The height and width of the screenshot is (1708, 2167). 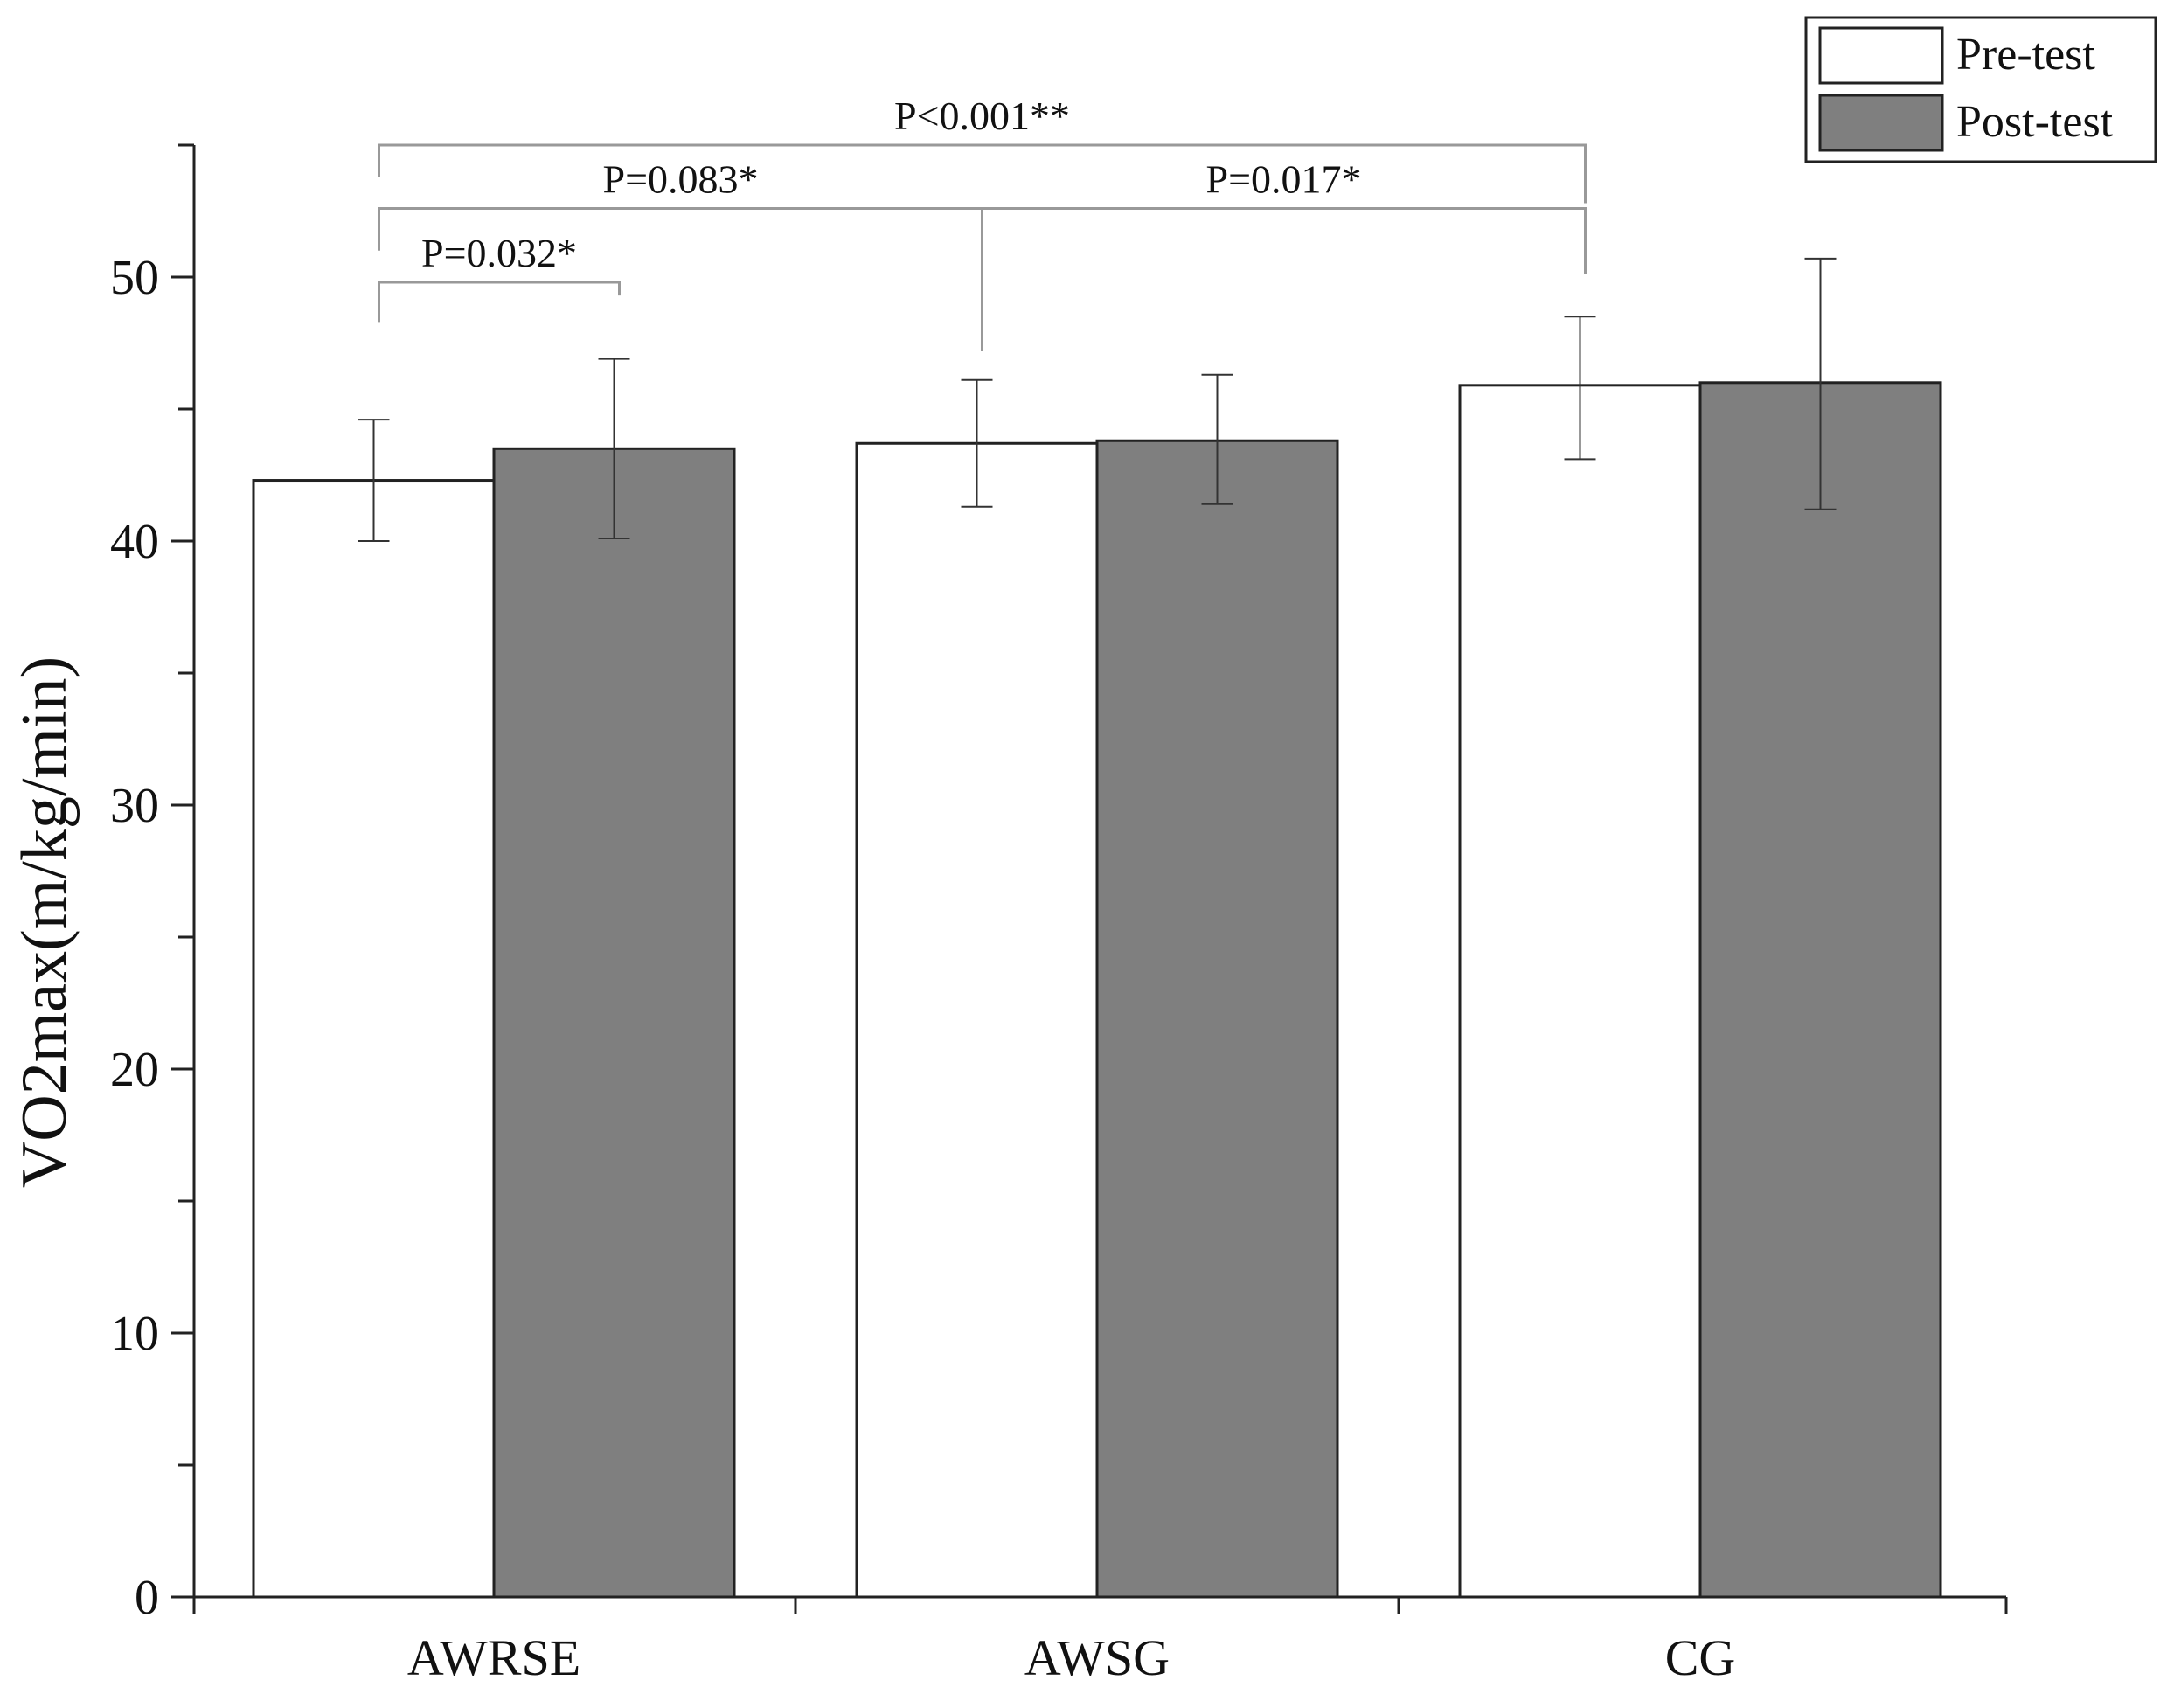 I want to click on y-tick-label: 10, so click(x=134, y=1334).